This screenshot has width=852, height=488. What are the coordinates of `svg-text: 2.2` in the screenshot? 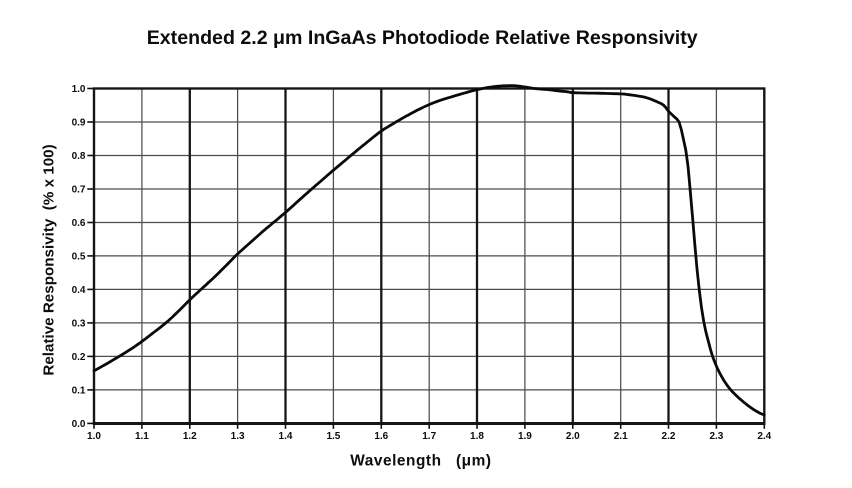 It's located at (669, 436).